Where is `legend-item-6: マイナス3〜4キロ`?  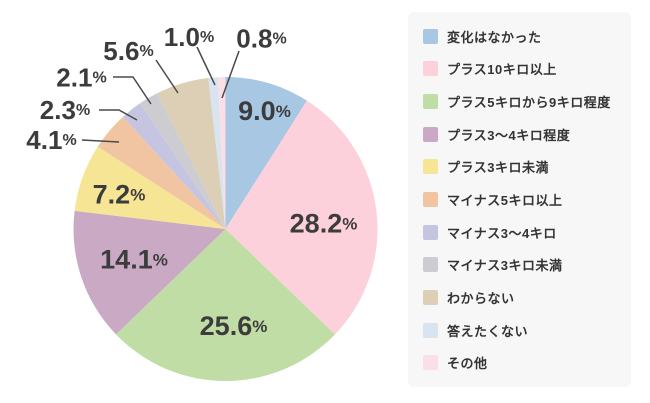 legend-item-6: マイナス3〜4キロ is located at coordinates (522, 232).